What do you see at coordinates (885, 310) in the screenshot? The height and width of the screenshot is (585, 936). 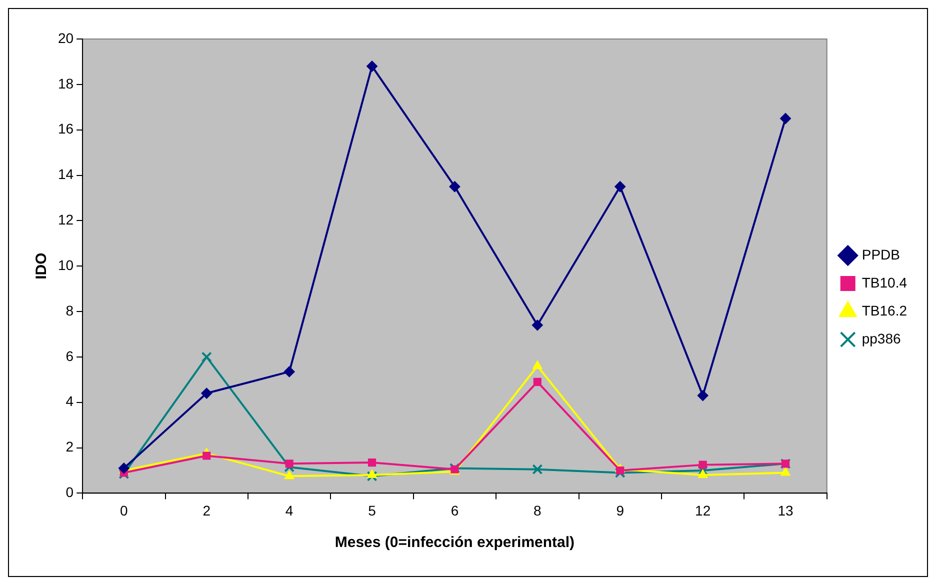 I see `legend-label: TB16.2` at bounding box center [885, 310].